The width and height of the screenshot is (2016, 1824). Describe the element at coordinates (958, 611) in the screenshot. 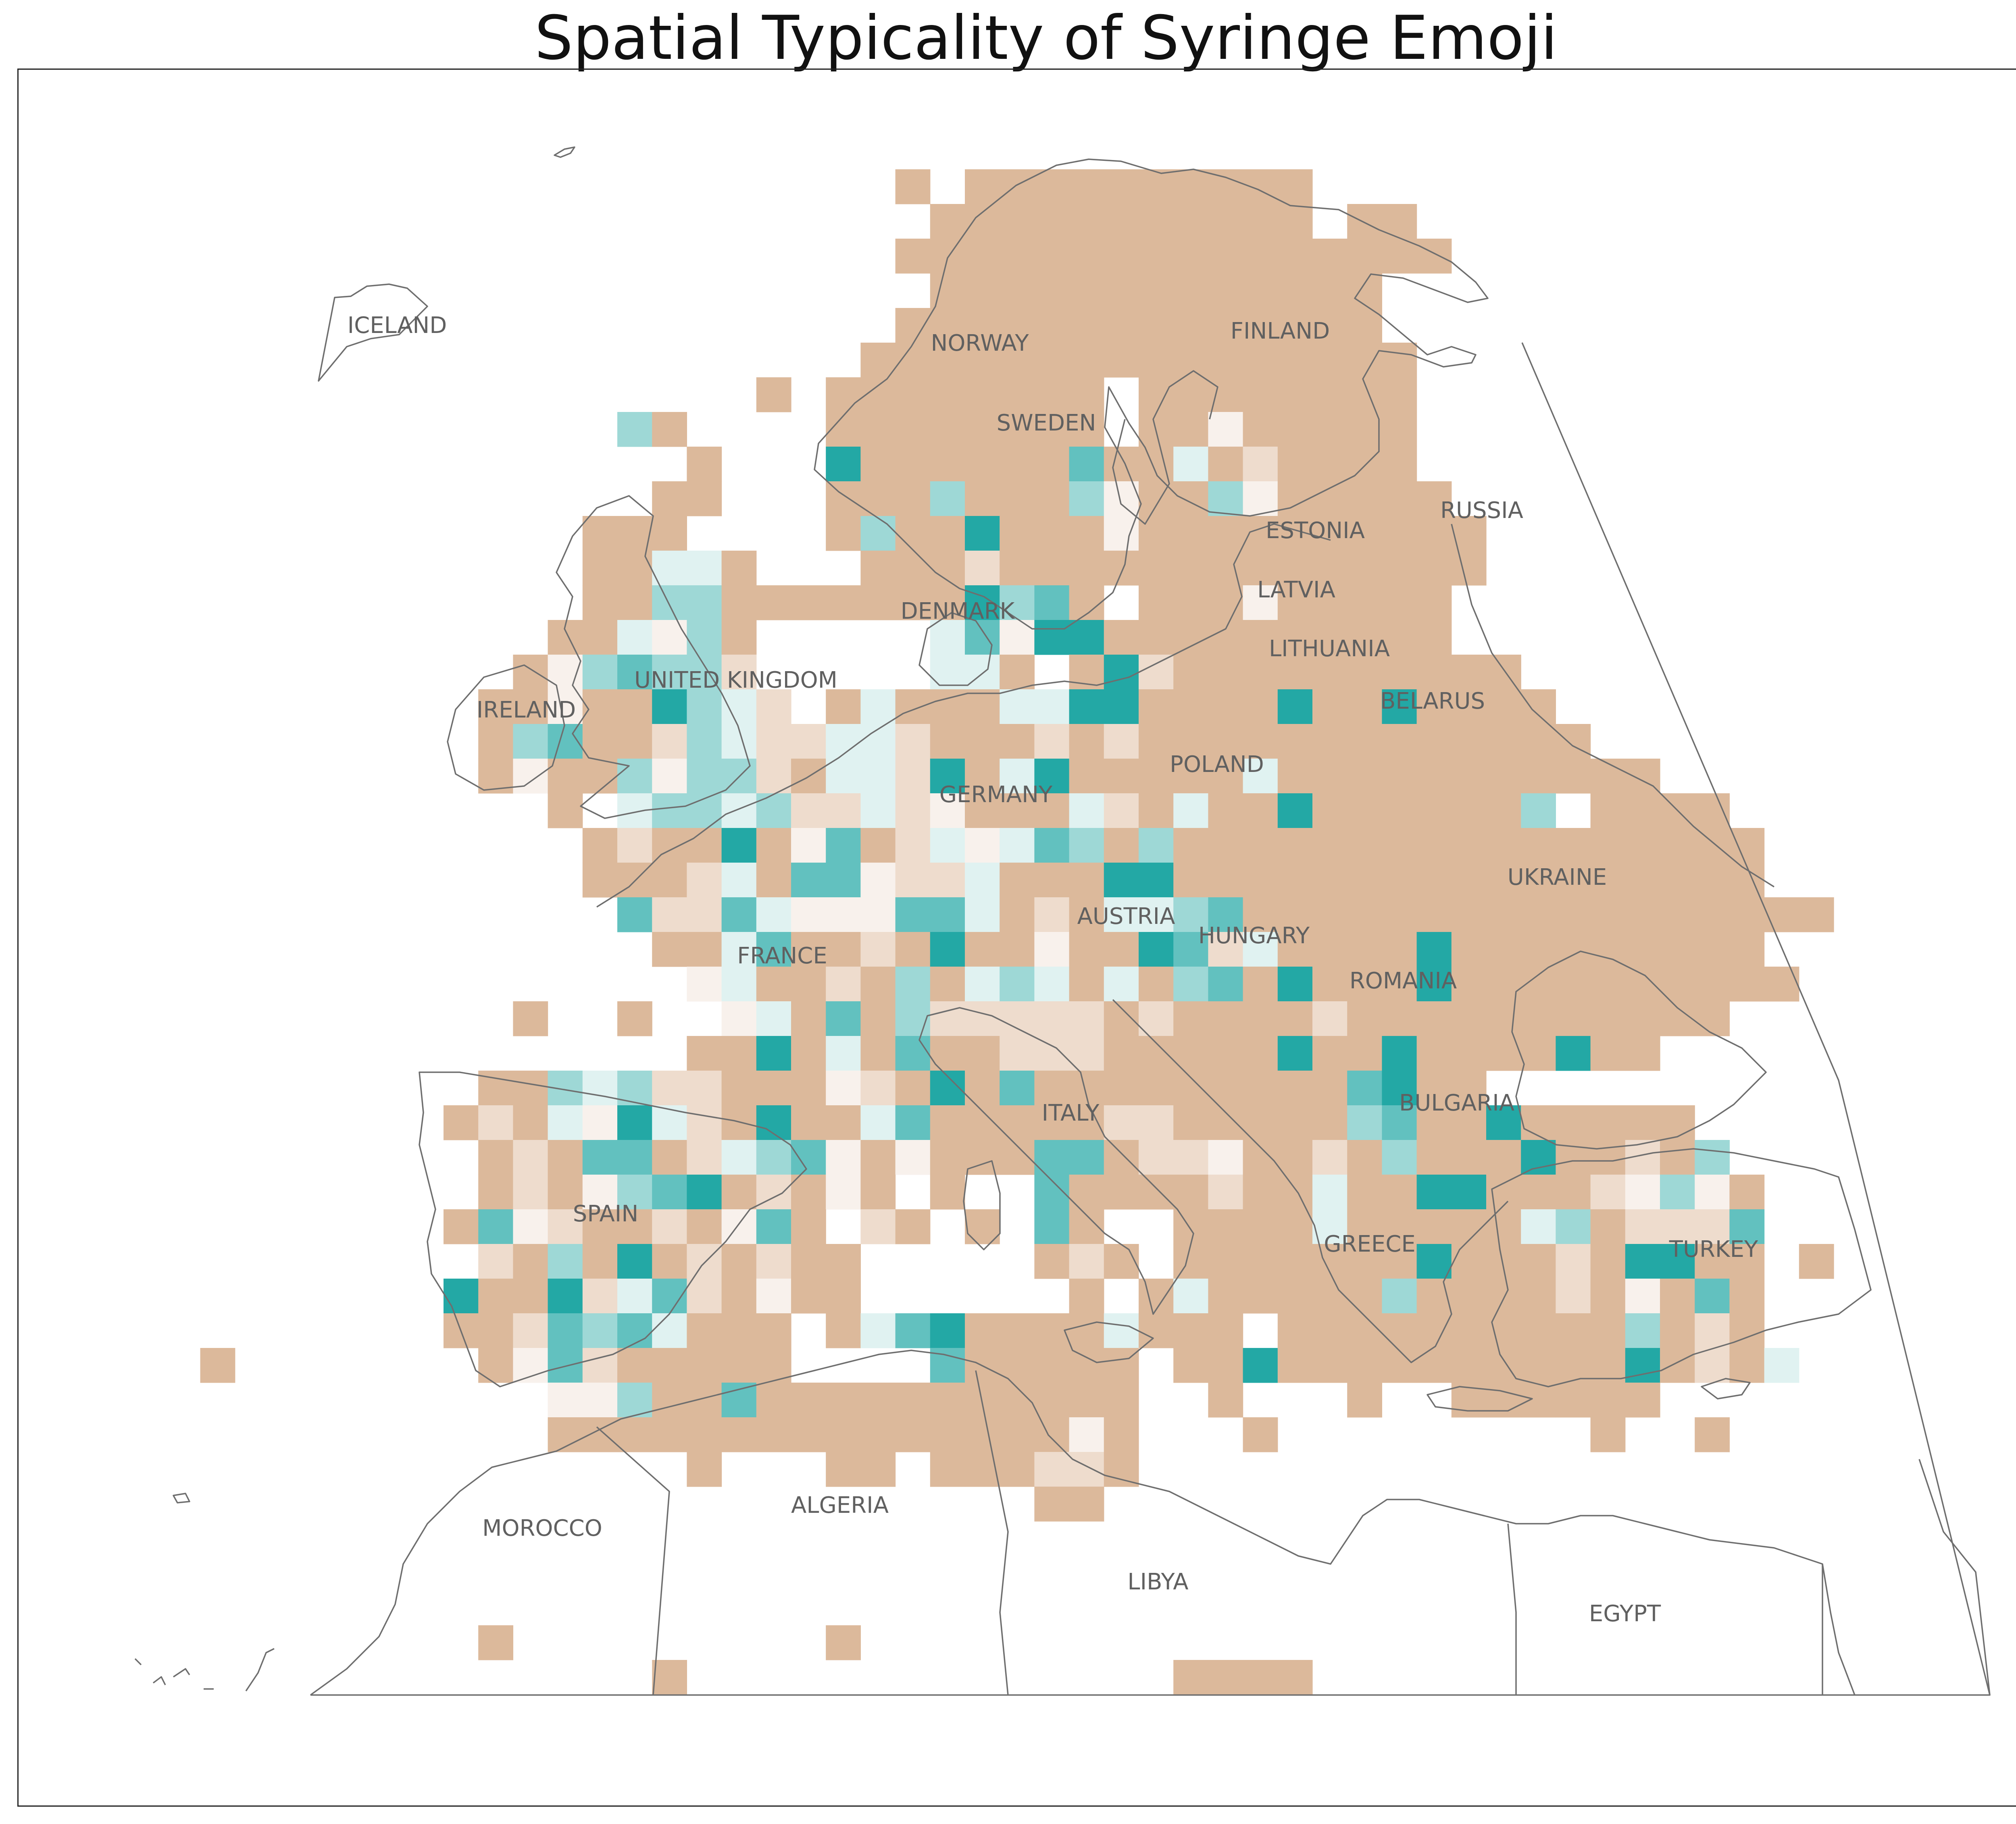

I see `label-denmark: DENMARK` at that location.